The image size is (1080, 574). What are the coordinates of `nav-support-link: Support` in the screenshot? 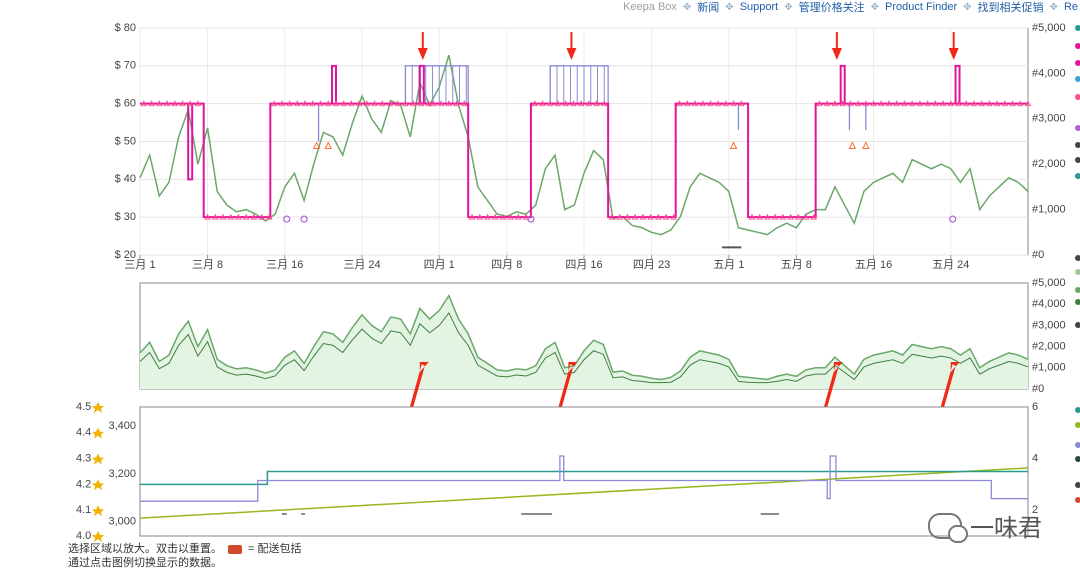 It's located at (759, 7).